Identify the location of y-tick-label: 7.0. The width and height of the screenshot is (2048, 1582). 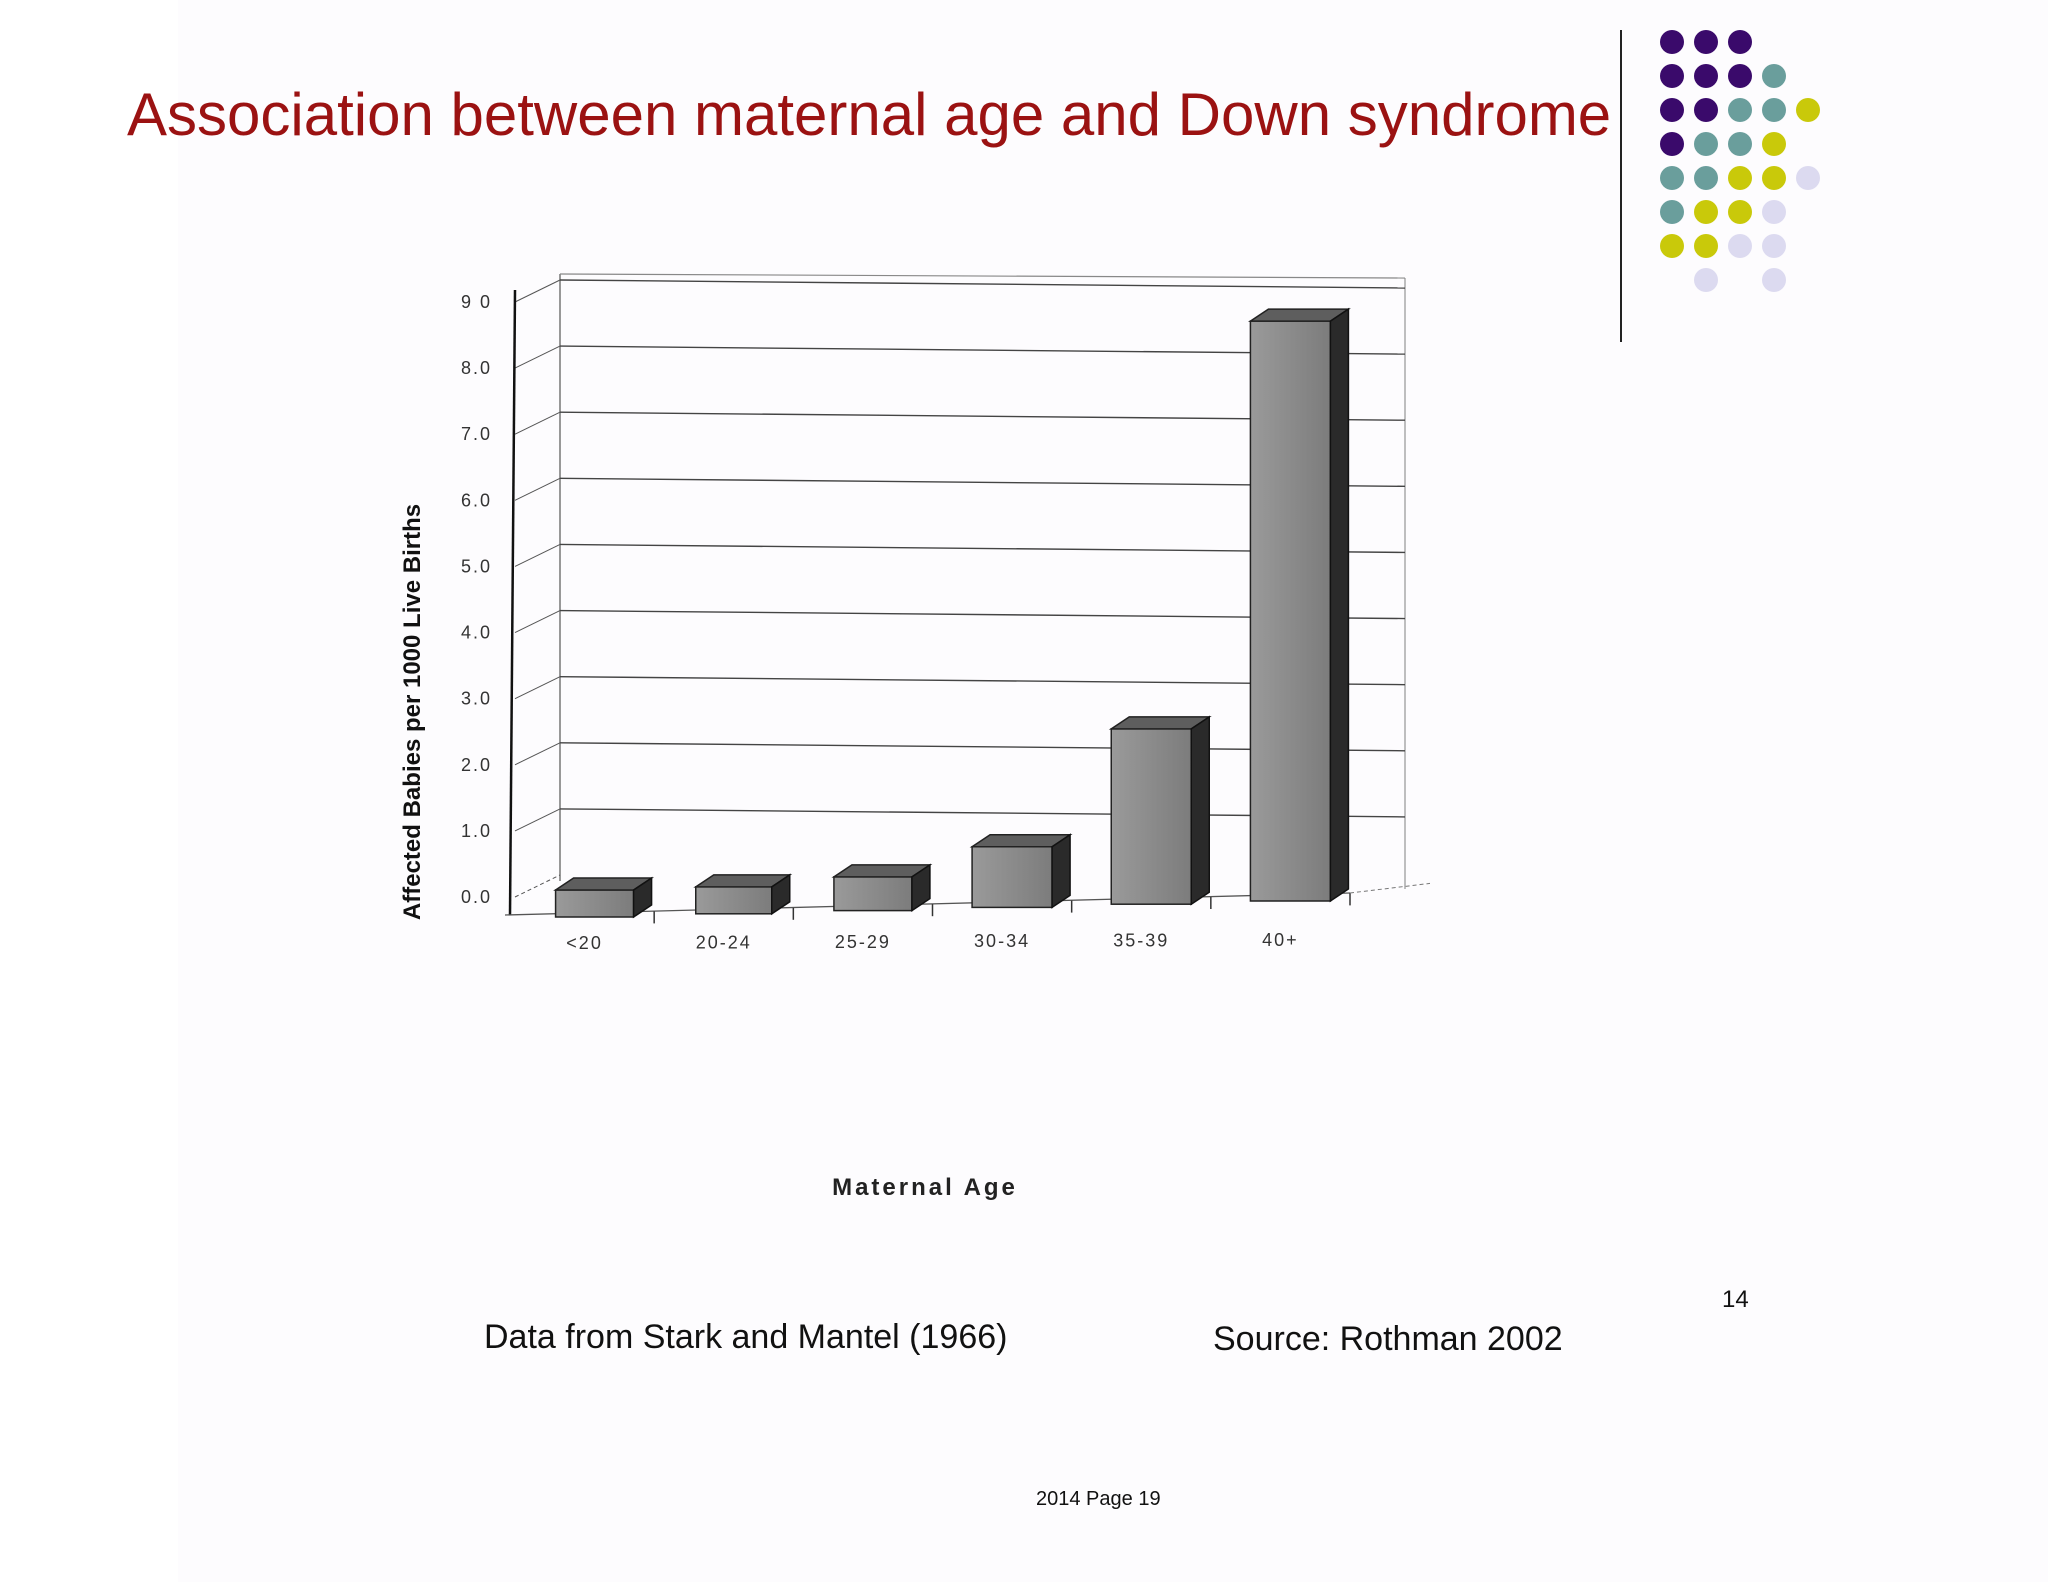
(476, 434).